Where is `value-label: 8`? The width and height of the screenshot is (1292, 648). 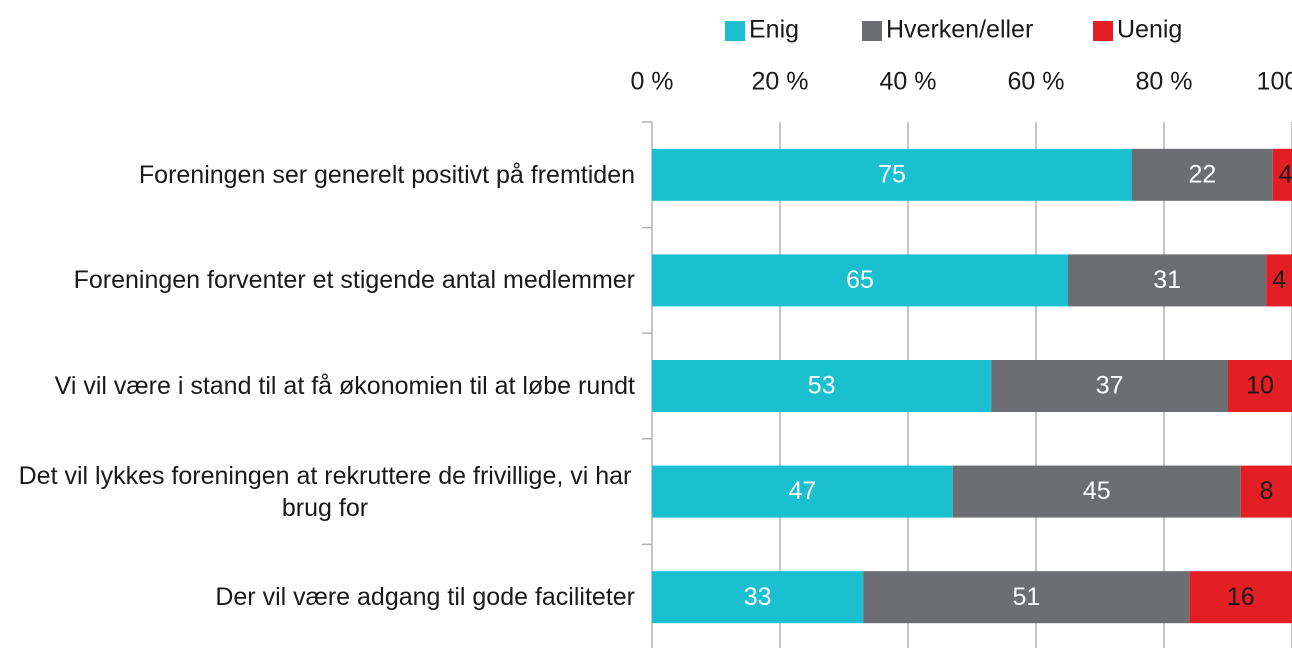 value-label: 8 is located at coordinates (1266, 491).